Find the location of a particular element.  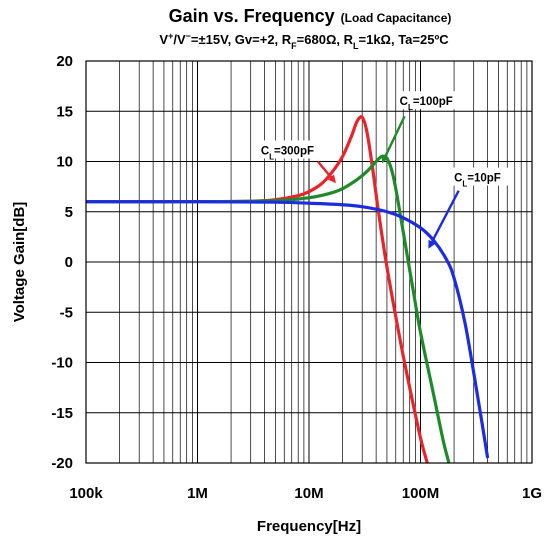

annotation-label: CL=10pF is located at coordinates (477, 181).